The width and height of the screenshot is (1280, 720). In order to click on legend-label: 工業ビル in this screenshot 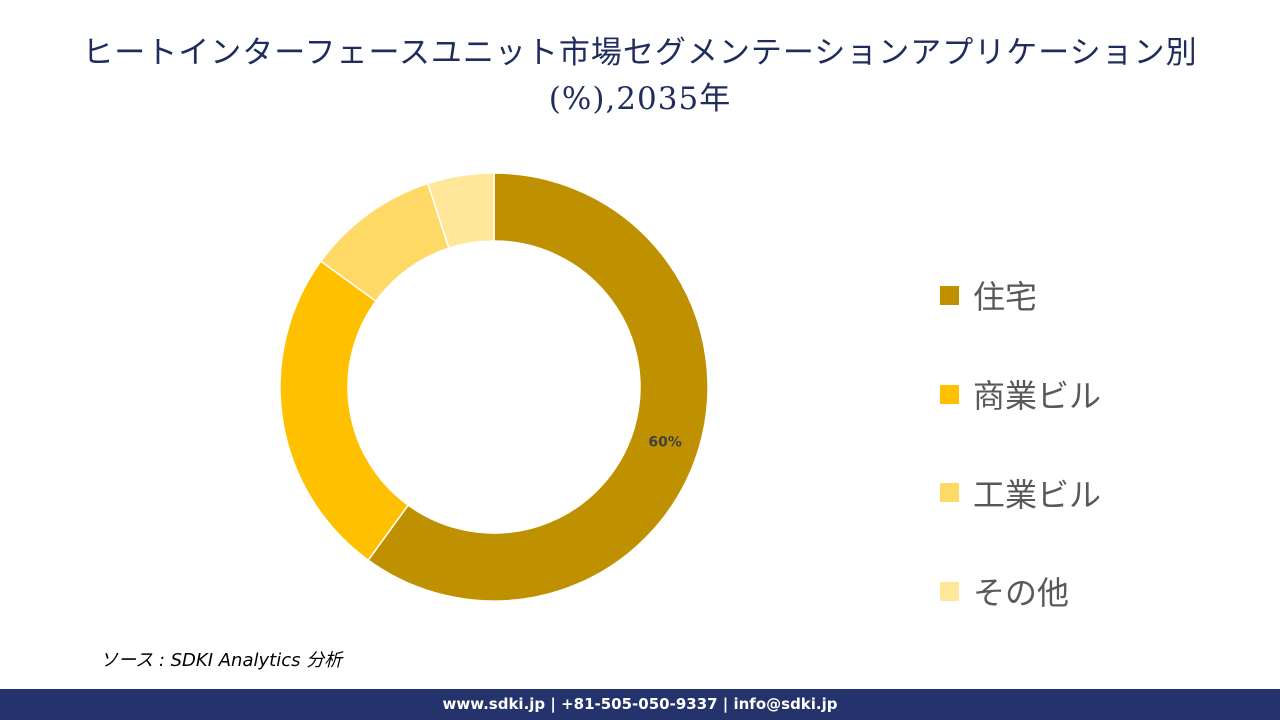, I will do `click(1037, 494)`.